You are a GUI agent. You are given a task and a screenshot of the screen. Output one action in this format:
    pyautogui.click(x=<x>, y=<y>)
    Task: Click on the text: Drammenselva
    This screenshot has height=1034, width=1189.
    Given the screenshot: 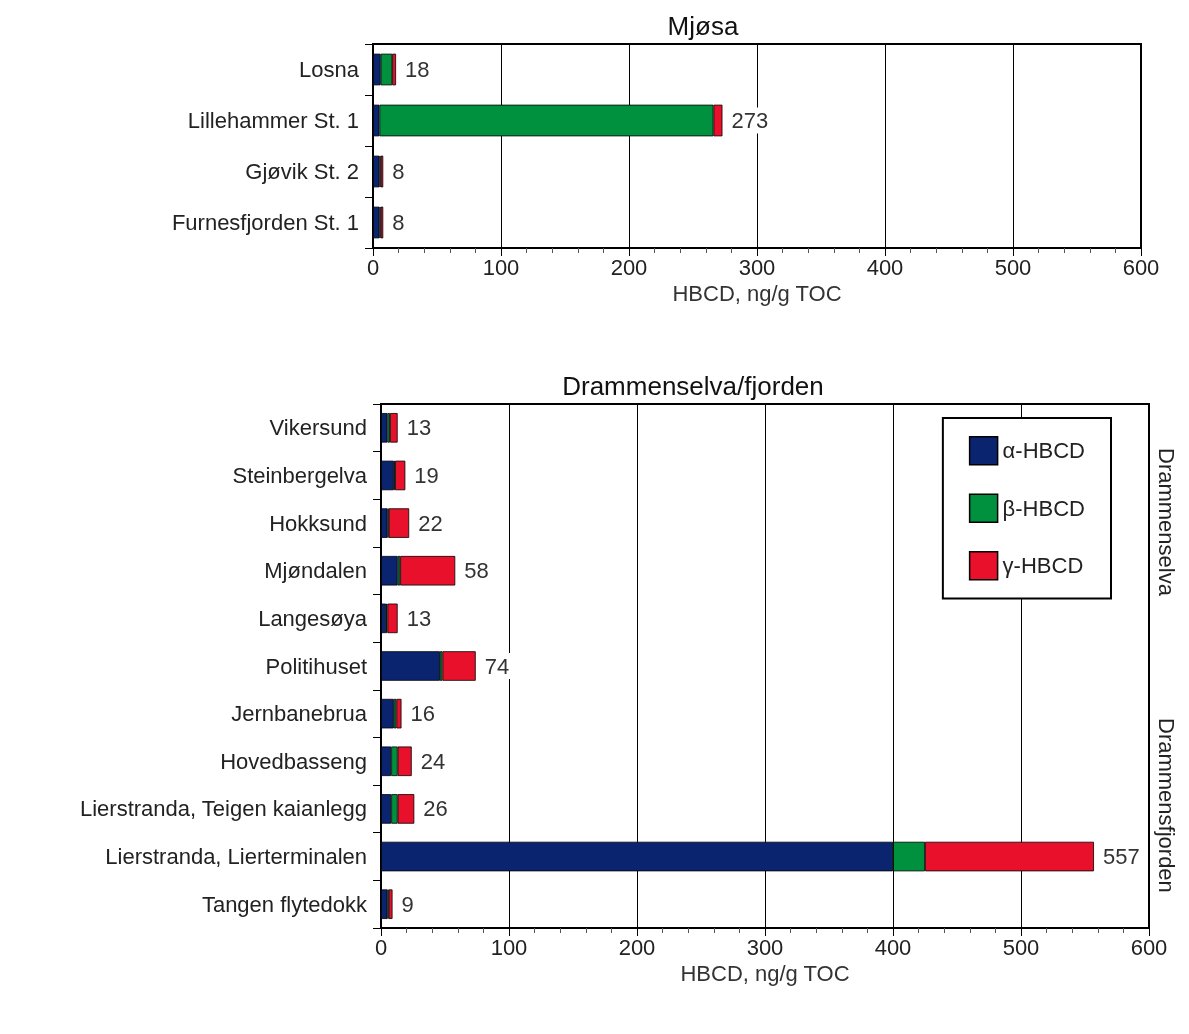 What is the action you would take?
    pyautogui.click(x=1166, y=522)
    